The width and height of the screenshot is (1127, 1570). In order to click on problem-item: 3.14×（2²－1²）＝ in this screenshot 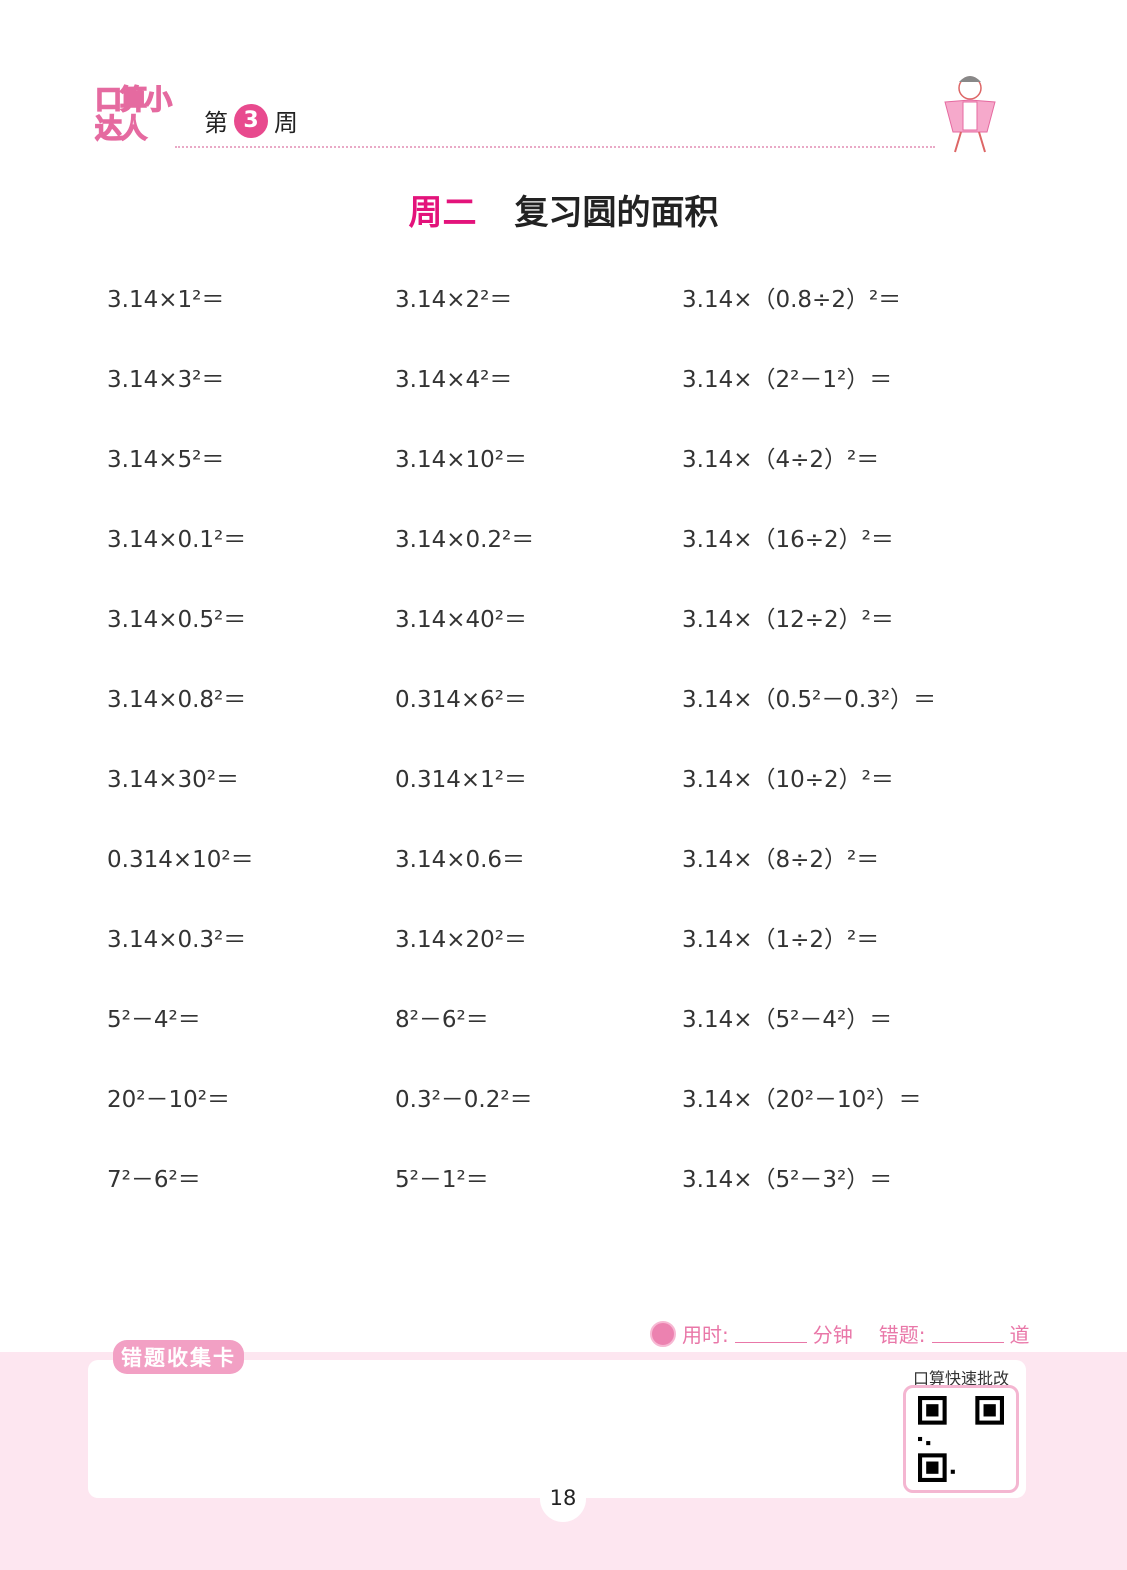, I will do `click(787, 380)`.